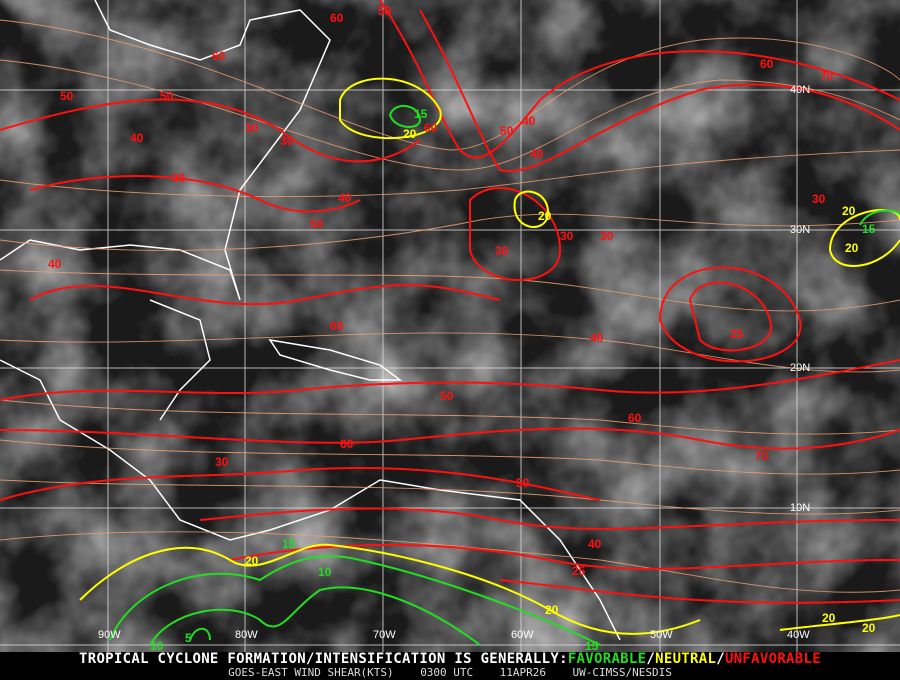 Image resolution: width=900 pixels, height=680 pixels. I want to click on product-source: UW-CIMSS/NESDIS, so click(622, 672).